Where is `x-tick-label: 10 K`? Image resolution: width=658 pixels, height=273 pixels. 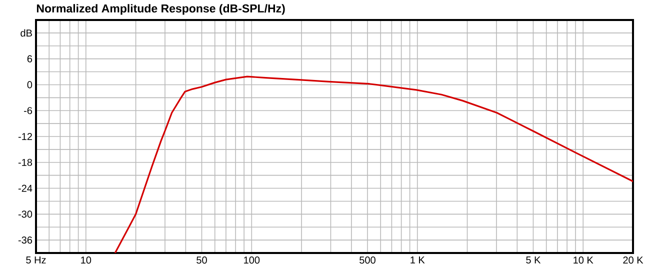
x-tick-label: 10 K is located at coordinates (584, 260).